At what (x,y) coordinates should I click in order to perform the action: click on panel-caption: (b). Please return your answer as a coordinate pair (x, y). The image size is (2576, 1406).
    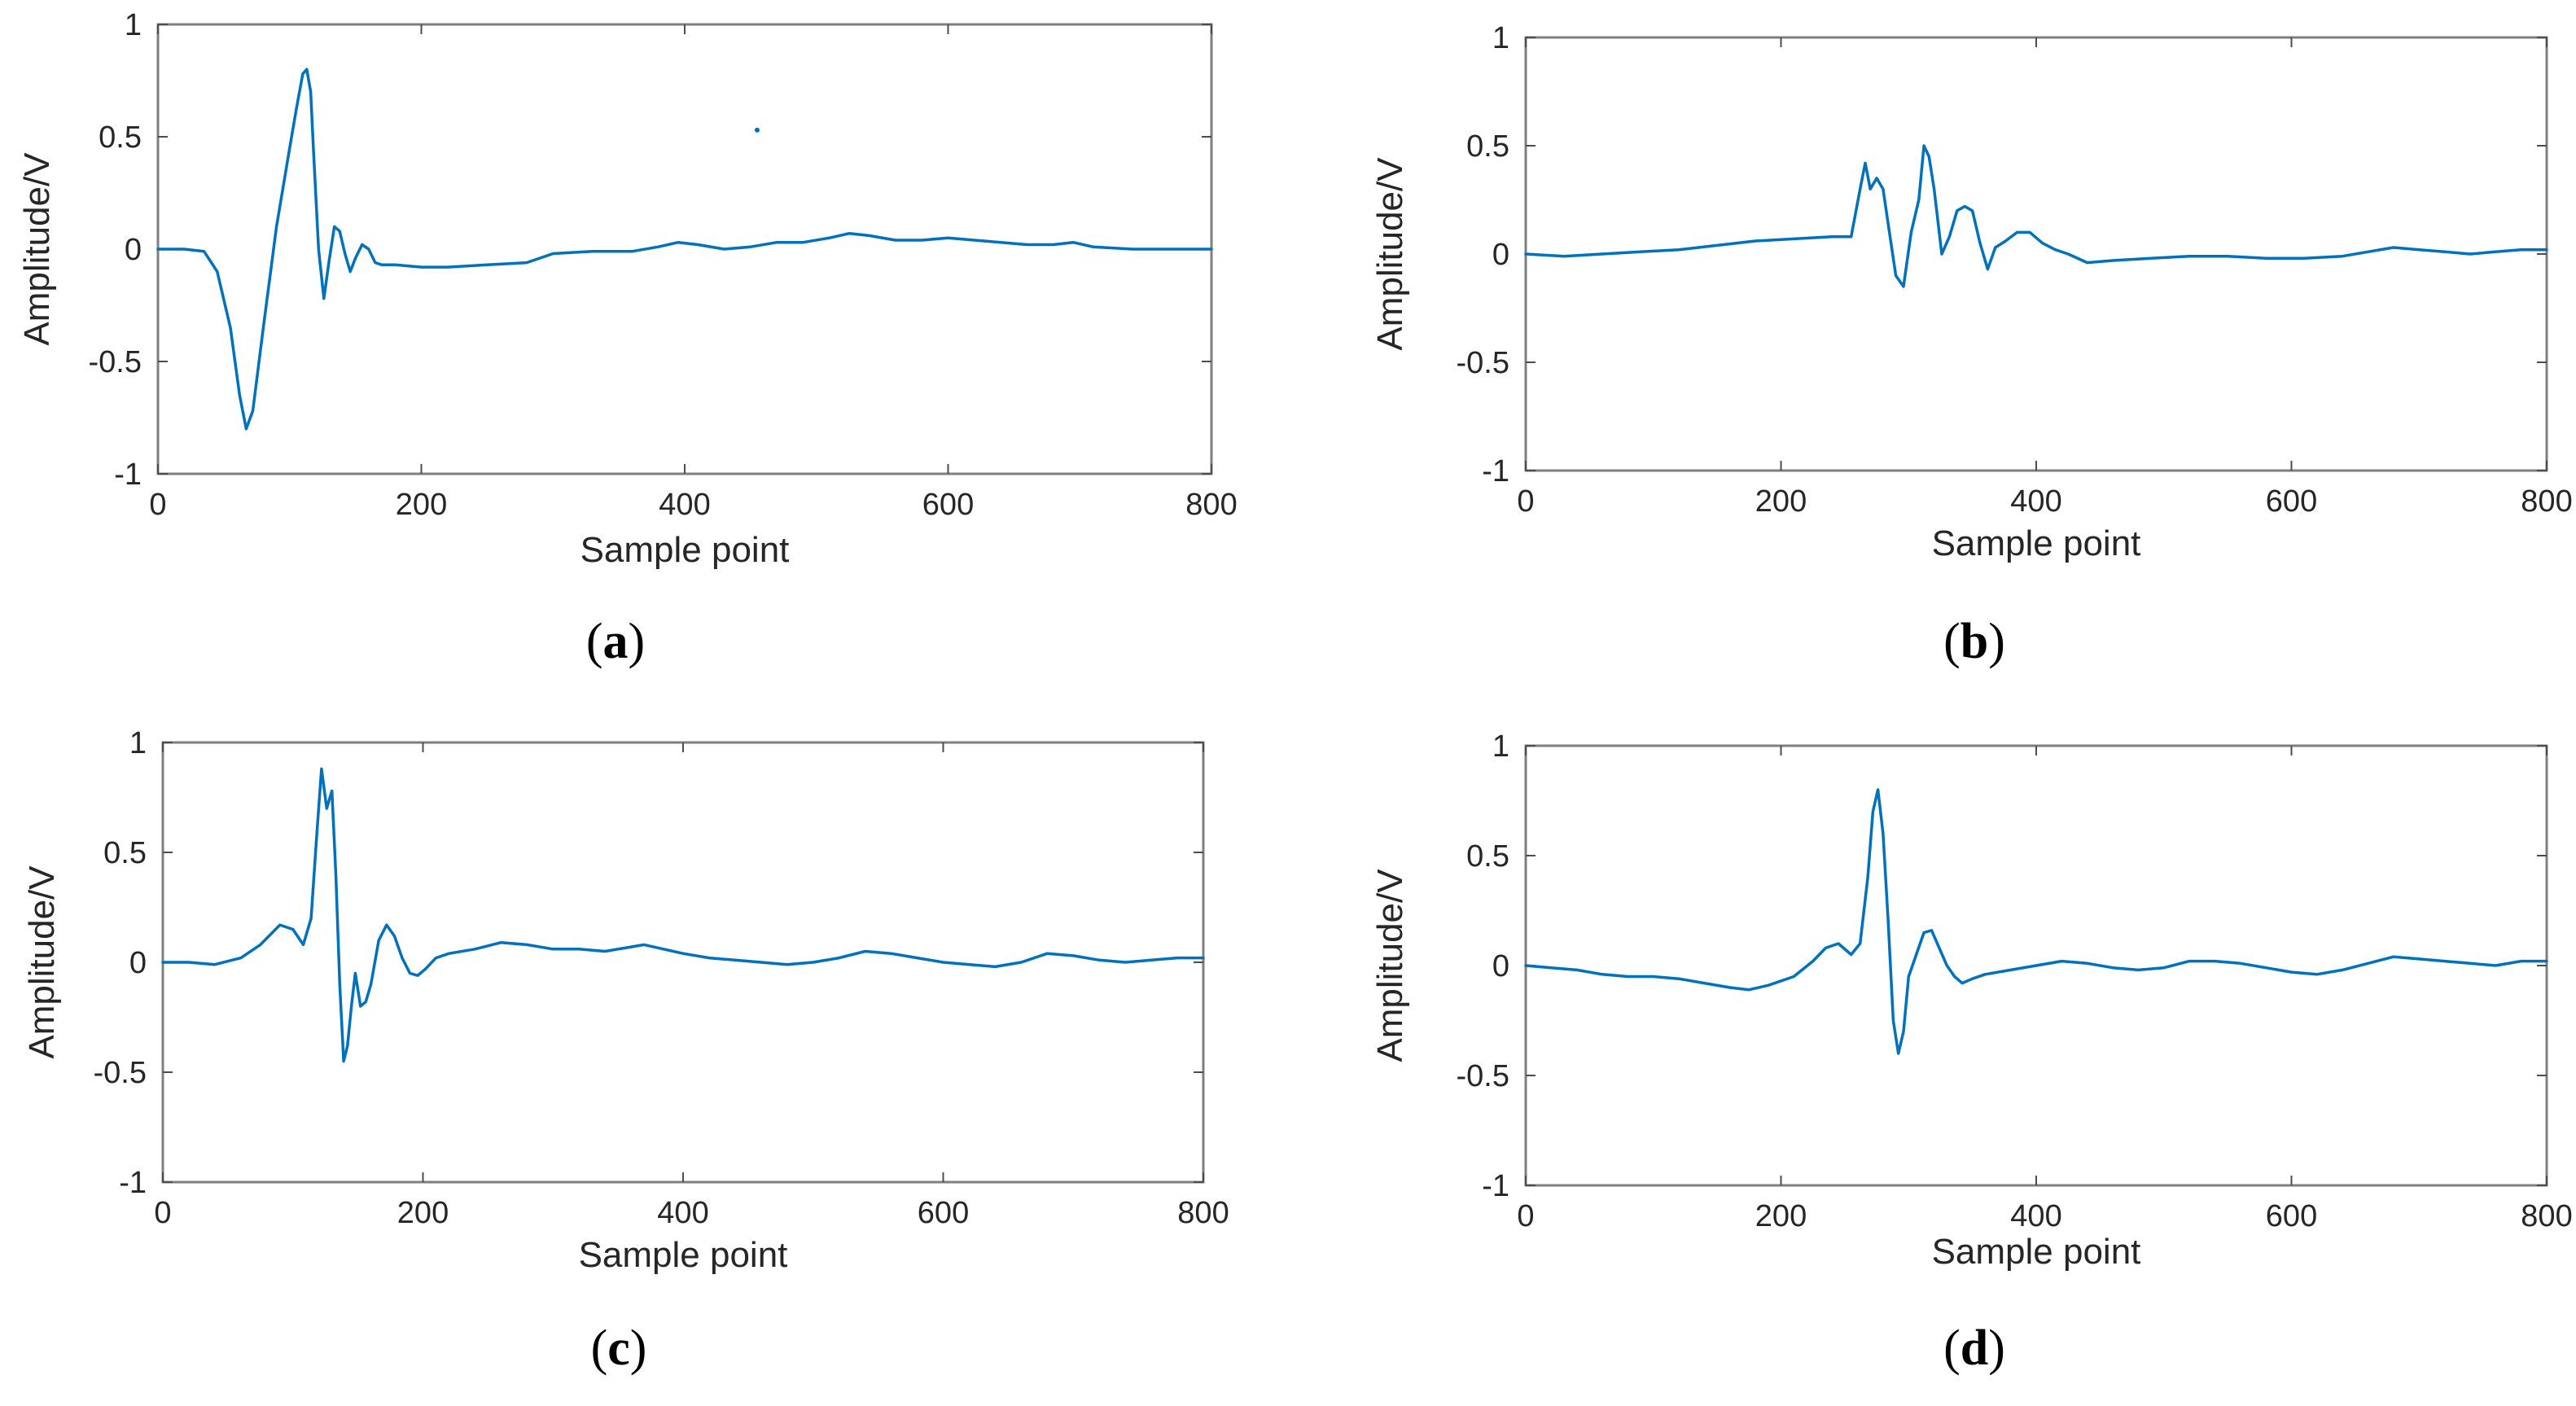
    Looking at the image, I should click on (1974, 641).